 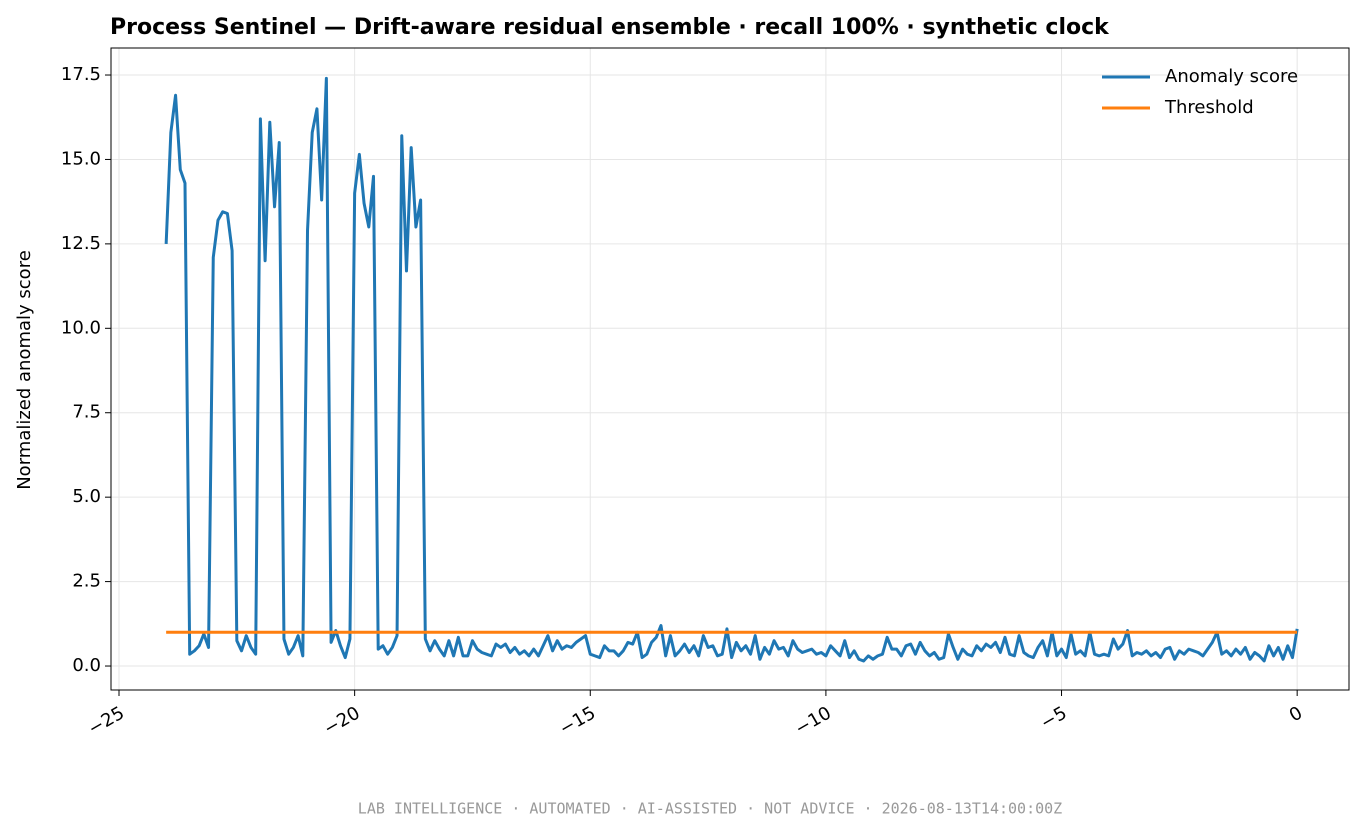 I want to click on x-tick-label: −25, so click(x=106, y=720).